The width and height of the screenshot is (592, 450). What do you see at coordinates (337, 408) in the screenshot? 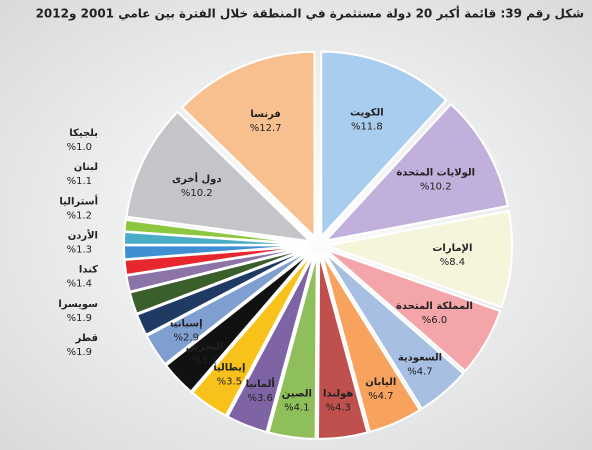
I see `value-label: %4.3` at bounding box center [337, 408].